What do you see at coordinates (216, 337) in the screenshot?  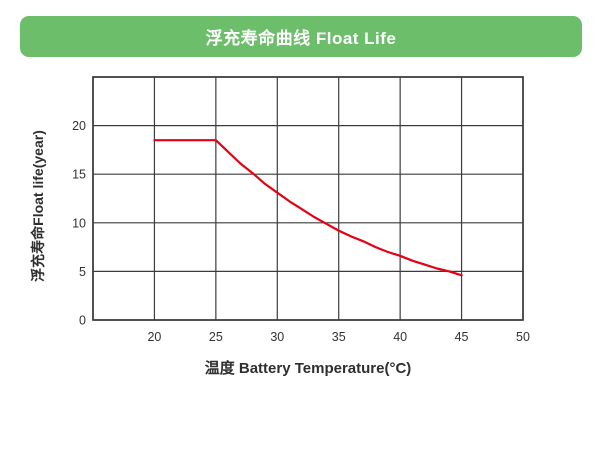 I see `x-tick-label: 25` at bounding box center [216, 337].